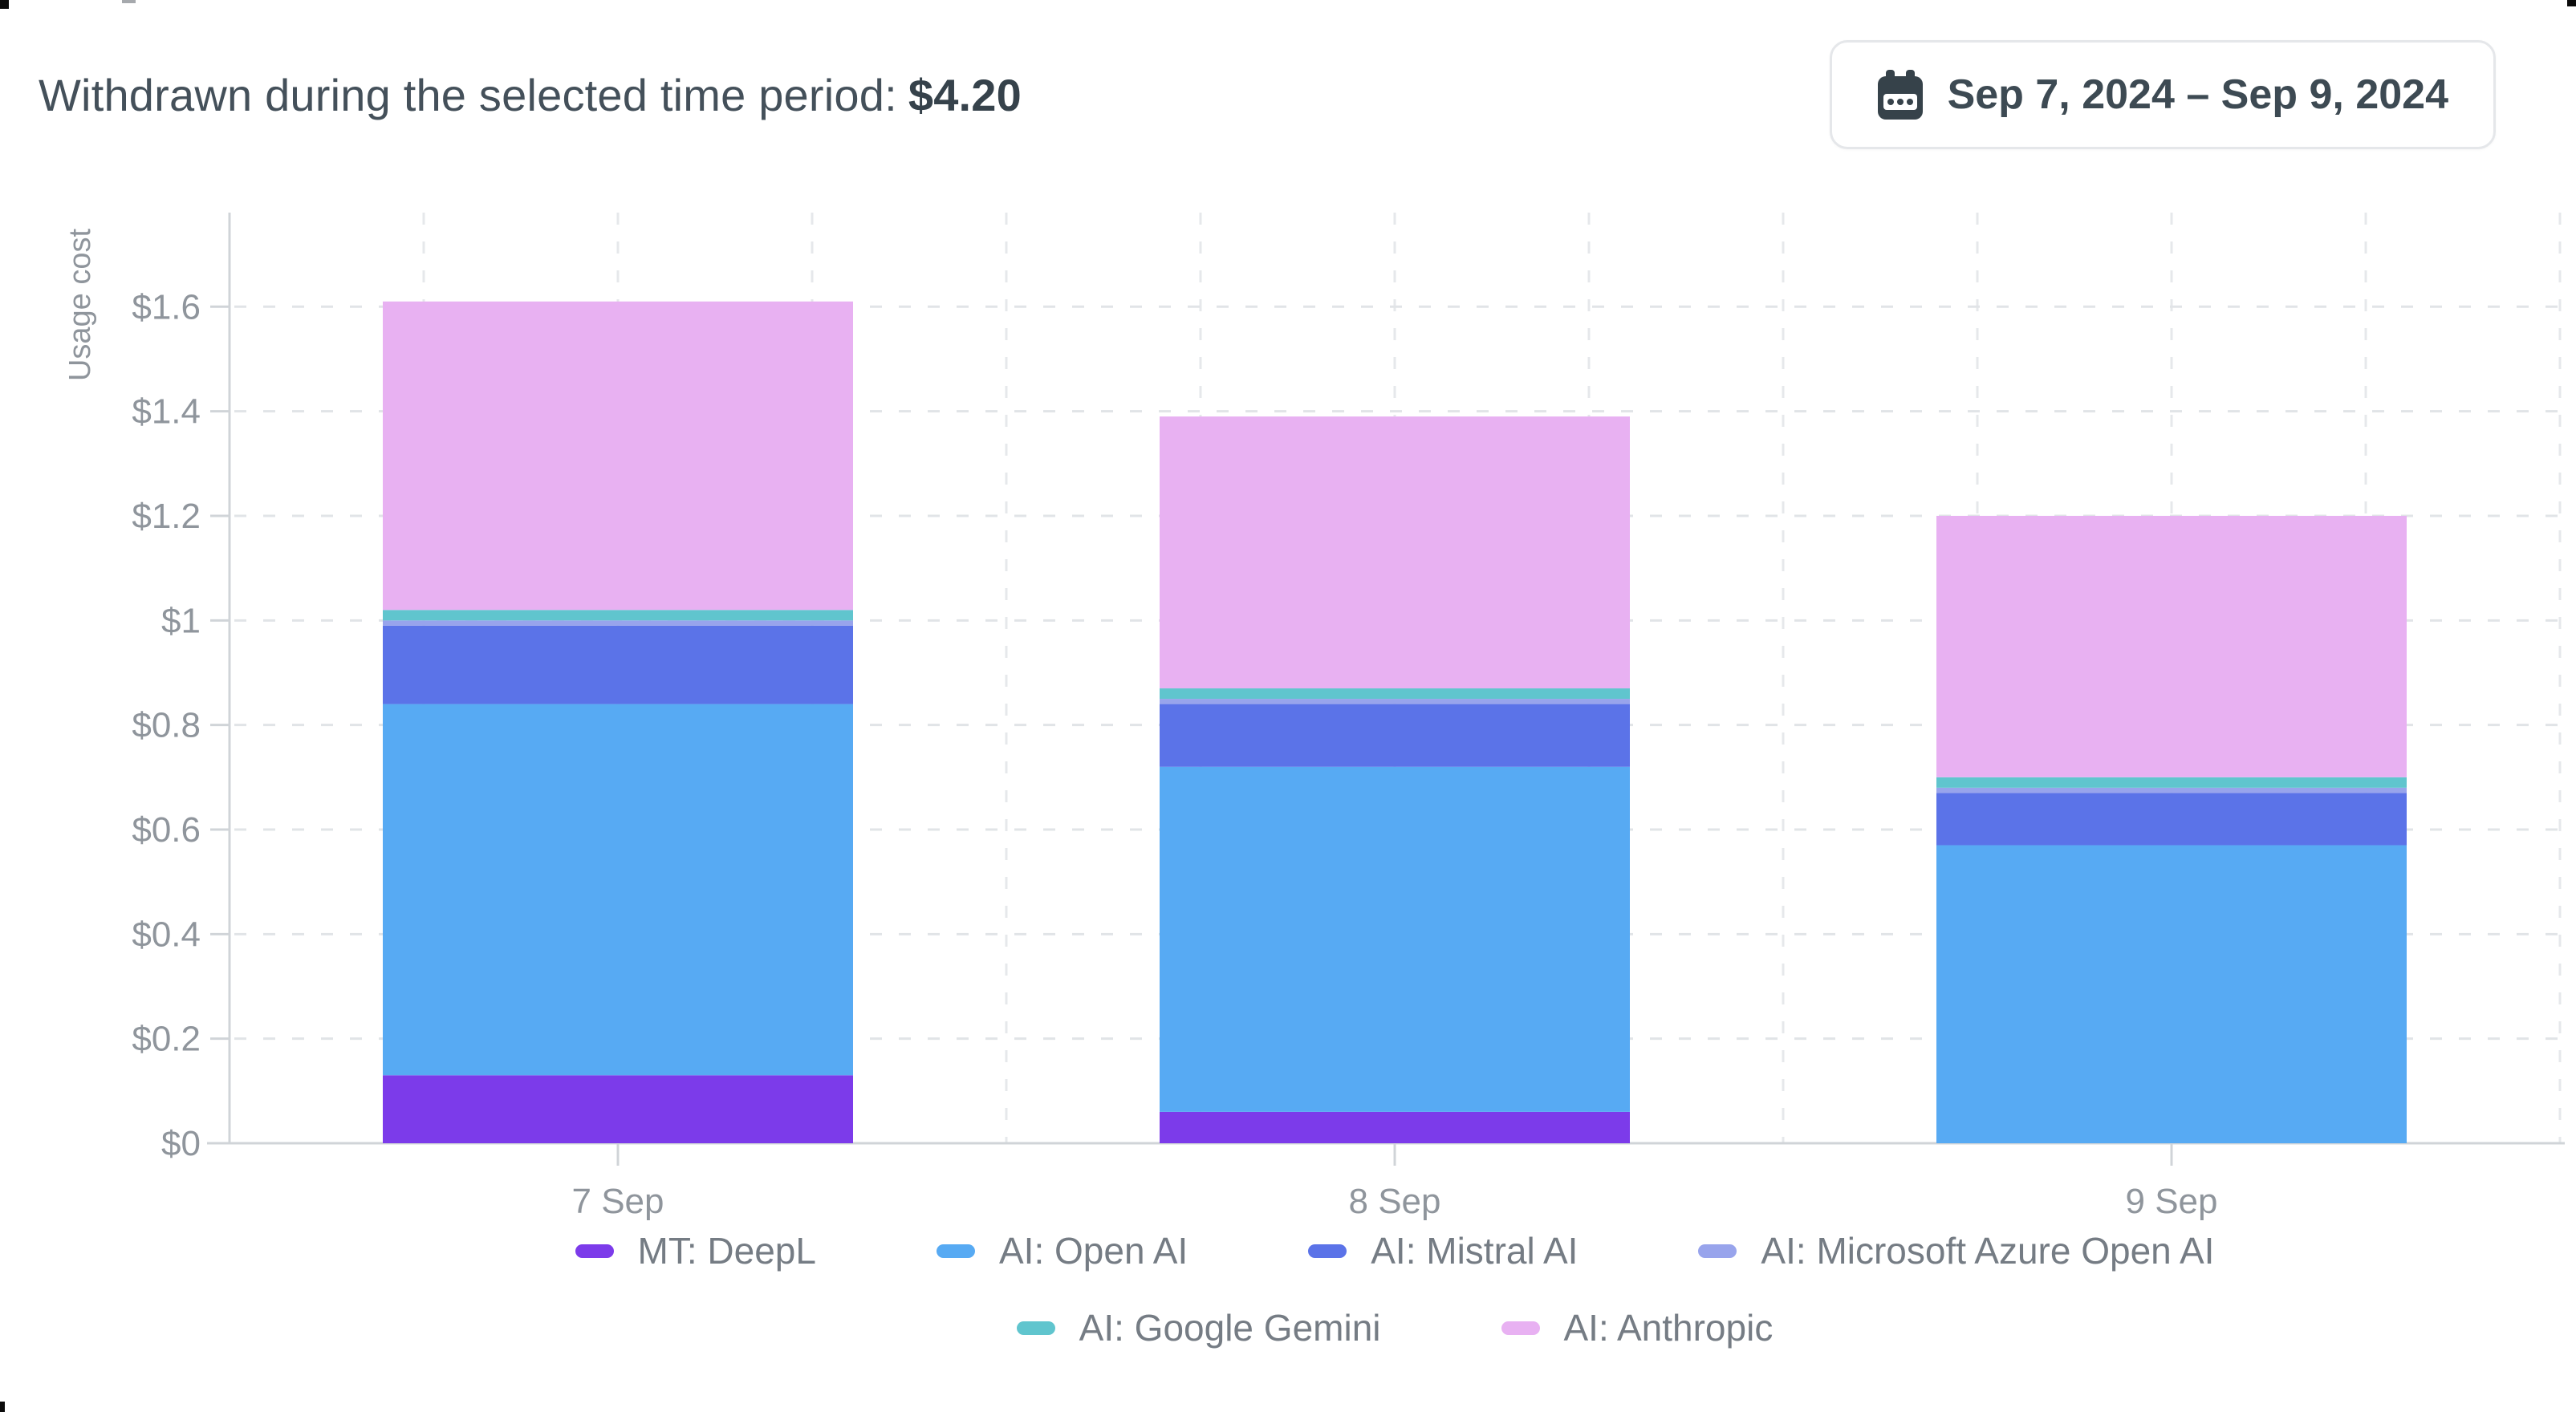 The height and width of the screenshot is (1412, 2576). I want to click on bar-segment-8-Sep-MT-DeepL, so click(1395, 1127).